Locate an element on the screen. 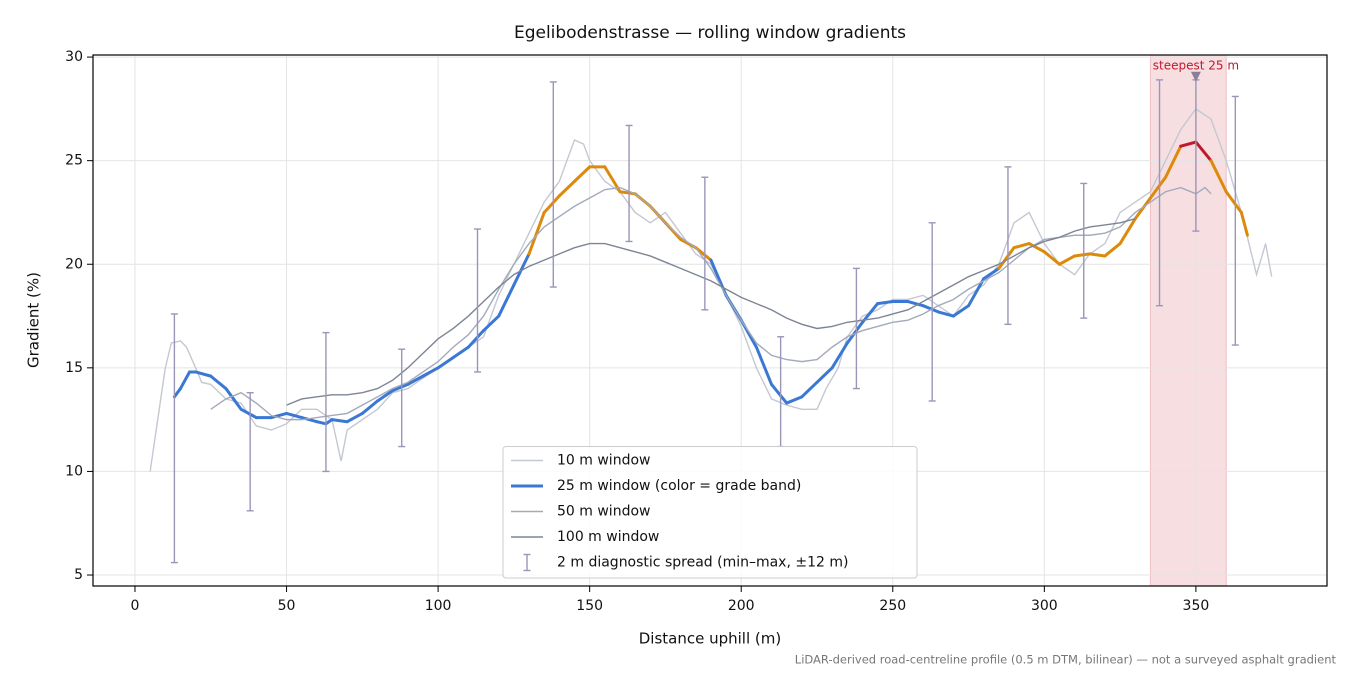 The width and height of the screenshot is (1350, 675). annotation-label: steepest 25 m is located at coordinates (1196, 65).